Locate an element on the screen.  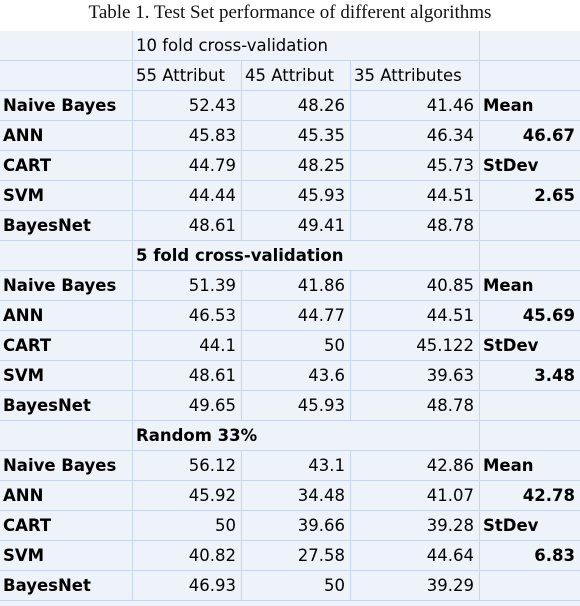
value-cell: 46.34 is located at coordinates (415, 136).